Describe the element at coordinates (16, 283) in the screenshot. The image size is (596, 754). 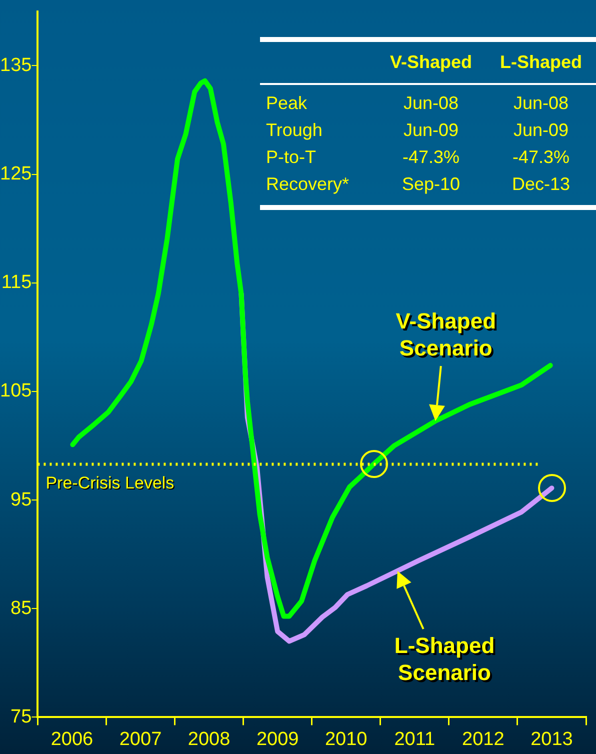
I see `y-tick-label: 115` at that location.